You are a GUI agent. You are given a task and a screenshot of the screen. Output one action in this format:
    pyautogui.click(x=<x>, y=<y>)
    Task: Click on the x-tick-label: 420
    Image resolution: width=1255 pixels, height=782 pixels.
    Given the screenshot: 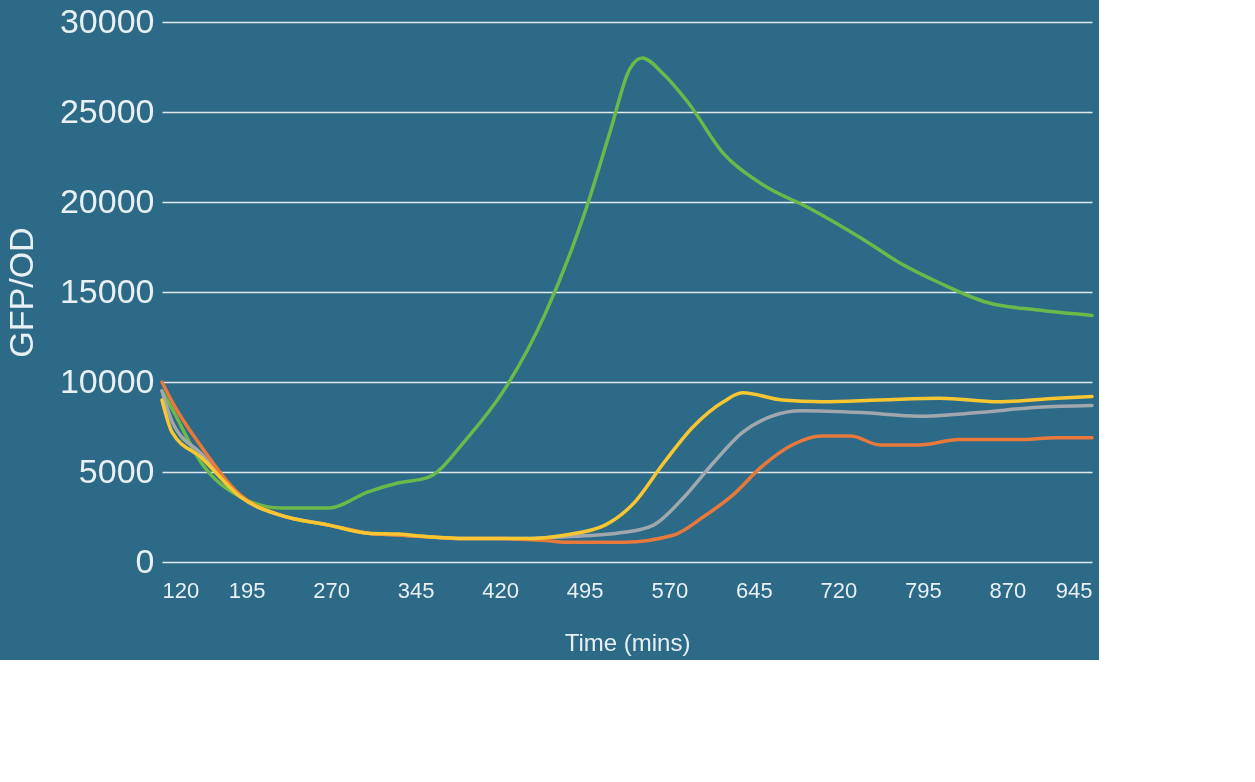 What is the action you would take?
    pyautogui.click(x=501, y=590)
    